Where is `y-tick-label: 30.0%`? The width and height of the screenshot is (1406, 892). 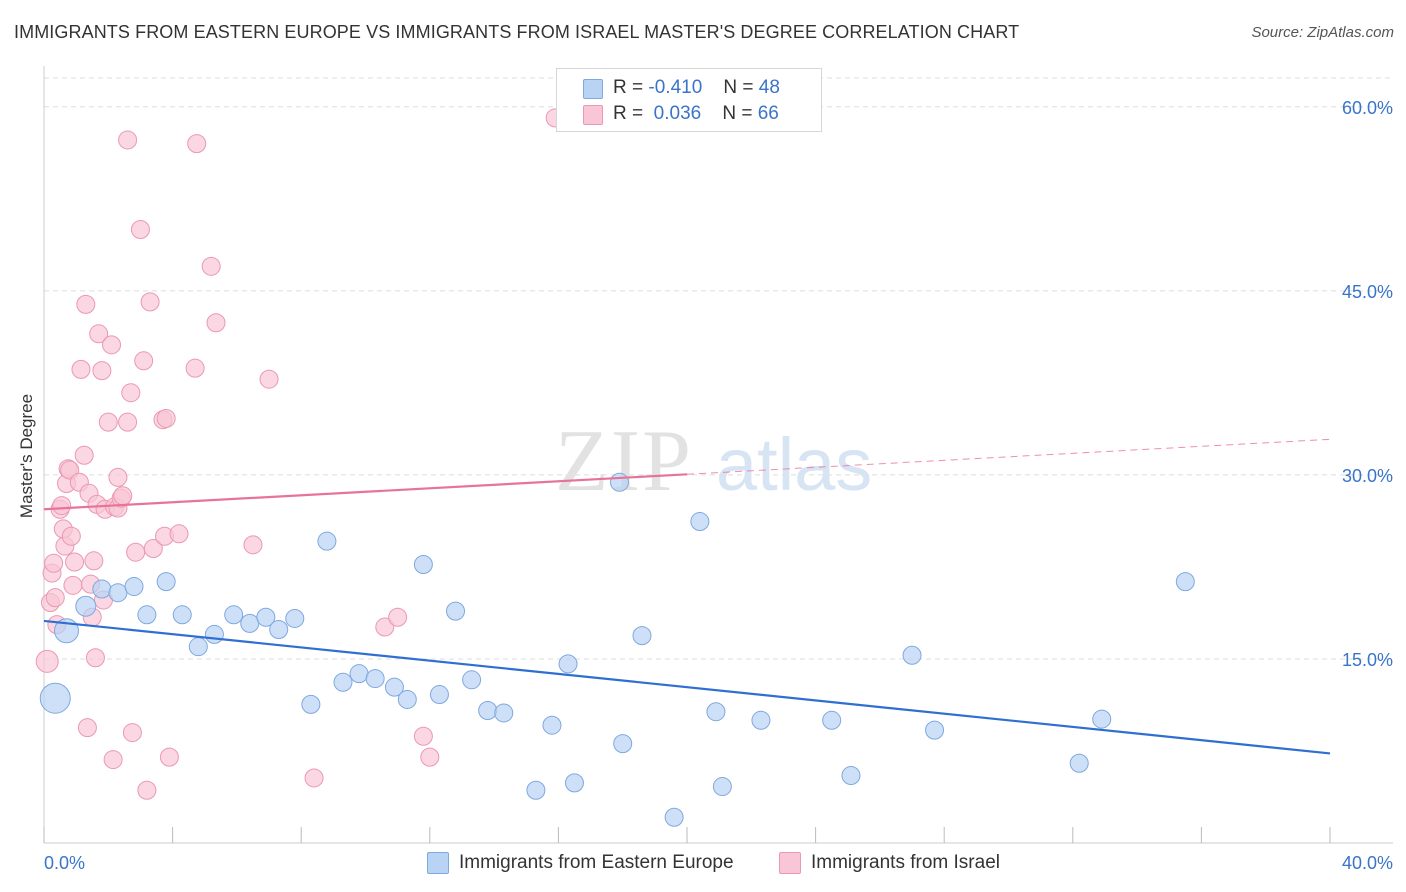 y-tick-label: 30.0% is located at coordinates (1367, 476).